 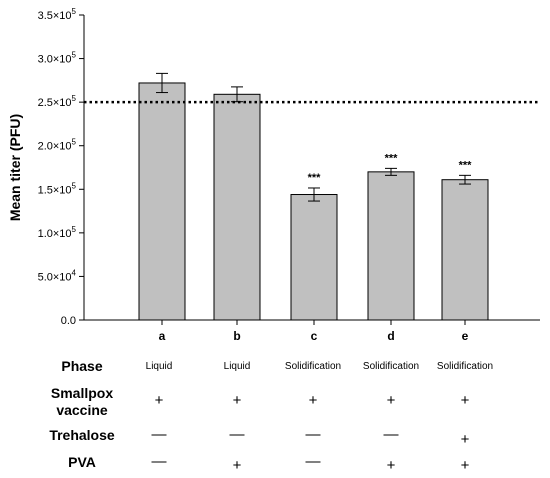 I want to click on cell-smallpox-e: +, so click(x=465, y=400).